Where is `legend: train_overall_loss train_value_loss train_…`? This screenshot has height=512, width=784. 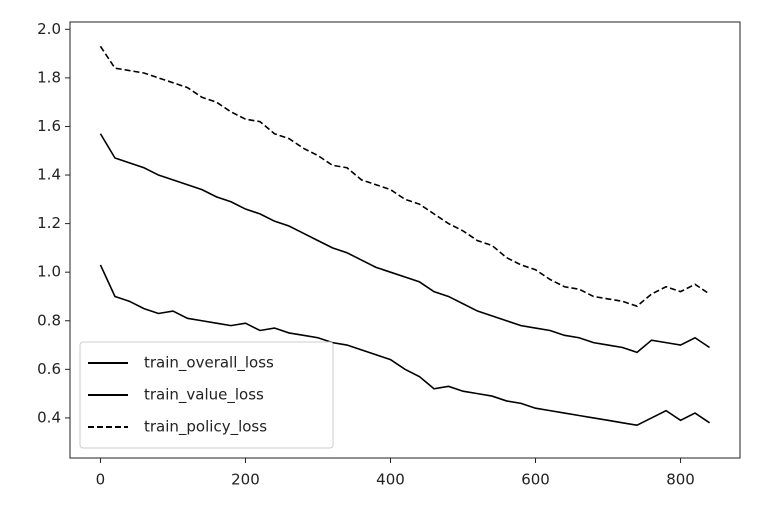
legend: train_overall_loss train_value_loss train_… is located at coordinates (206, 395).